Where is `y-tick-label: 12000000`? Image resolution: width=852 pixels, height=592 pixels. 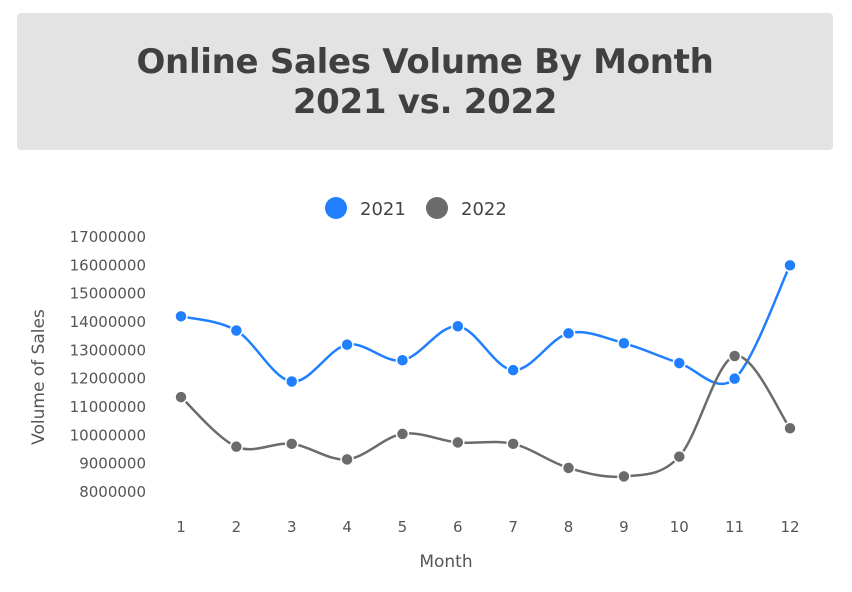
y-tick-label: 12000000 is located at coordinates (108, 379).